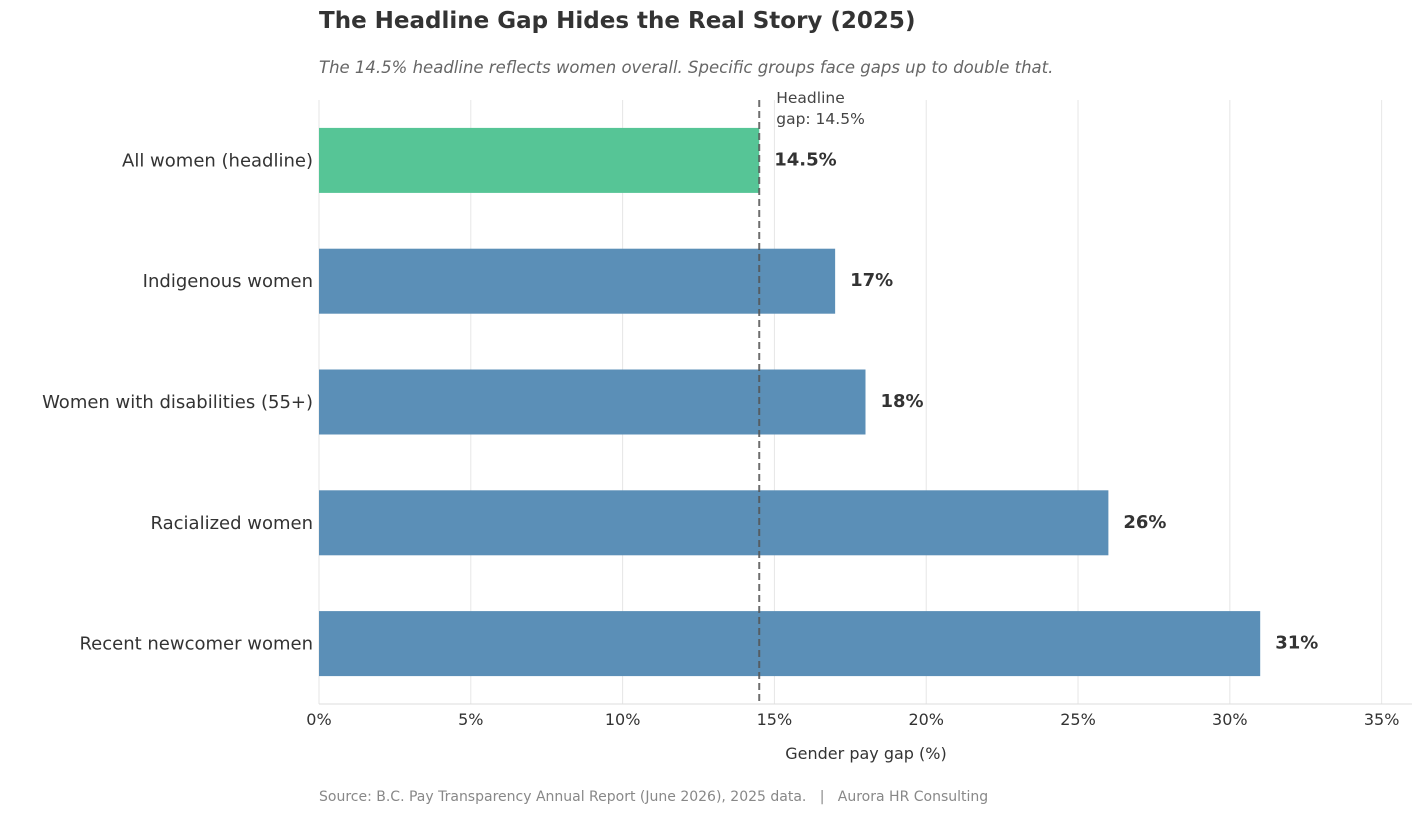 This screenshot has height=817, width=1424. I want to click on value-label: 26%, so click(1144, 522).